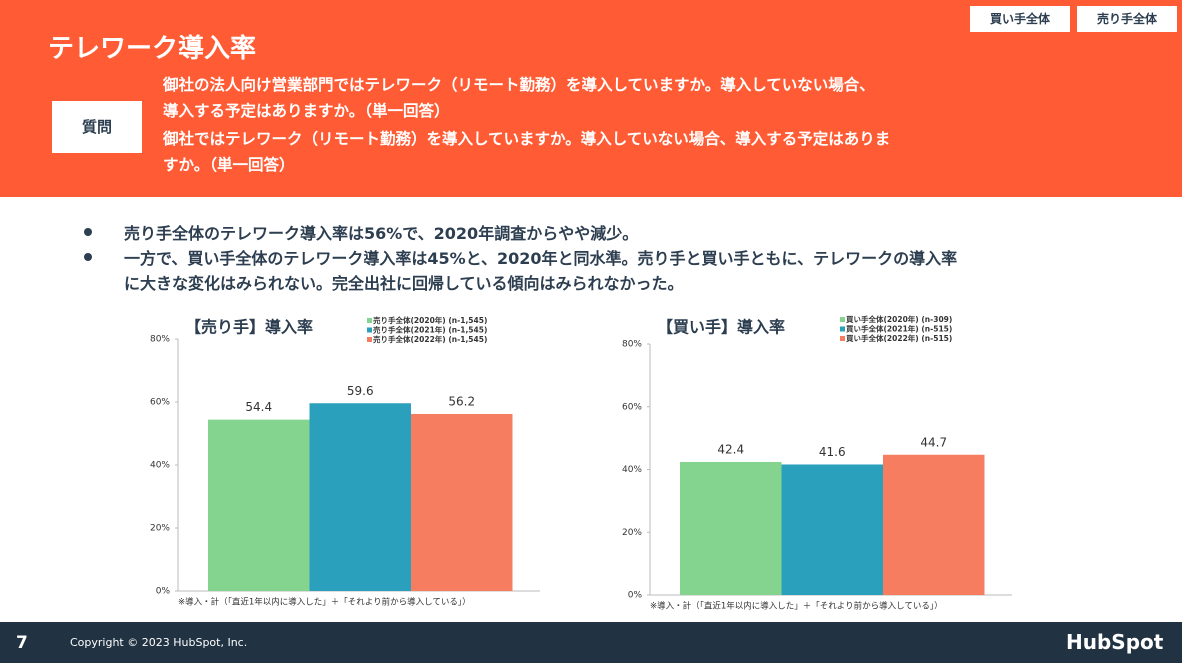  I want to click on value-label: 54.4, so click(258, 407).